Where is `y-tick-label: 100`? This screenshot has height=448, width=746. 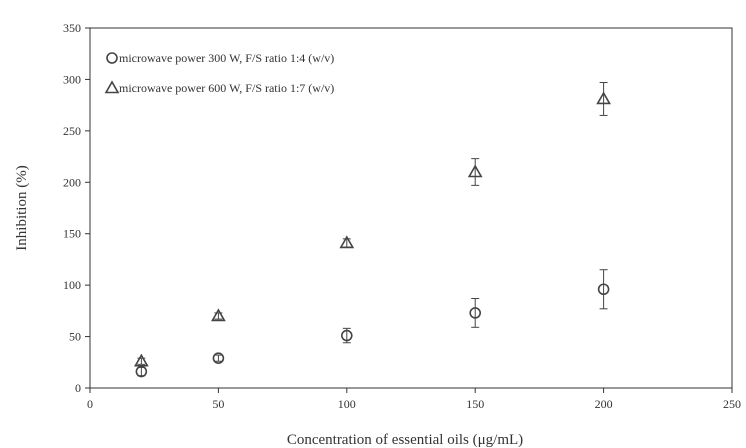
y-tick-label: 100 is located at coordinates (72, 285).